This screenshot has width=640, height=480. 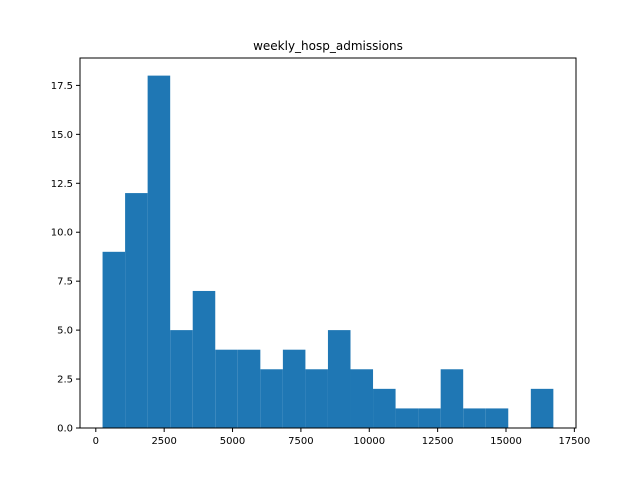 I want to click on y-tick-label: 10.0, so click(x=62, y=233).